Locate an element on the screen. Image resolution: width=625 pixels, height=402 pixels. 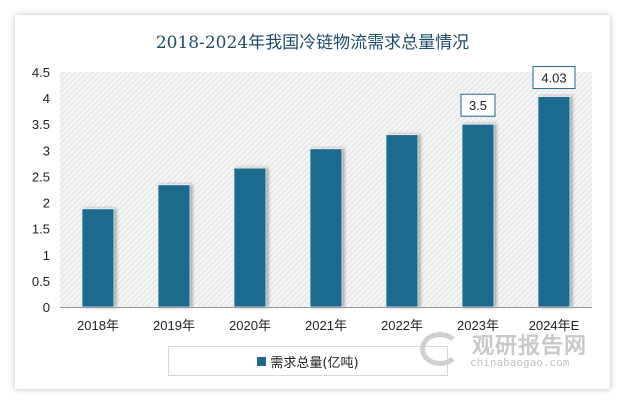
legend-label: 需求总量(亿吨) is located at coordinates (314, 363).